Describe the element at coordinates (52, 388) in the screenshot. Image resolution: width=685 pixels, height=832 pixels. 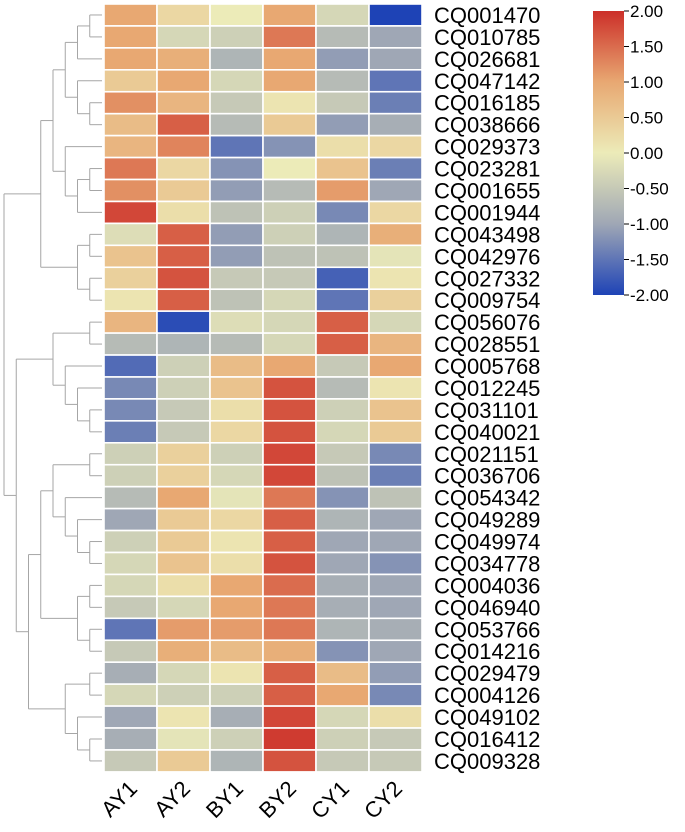
I see `row-dendrogram` at that location.